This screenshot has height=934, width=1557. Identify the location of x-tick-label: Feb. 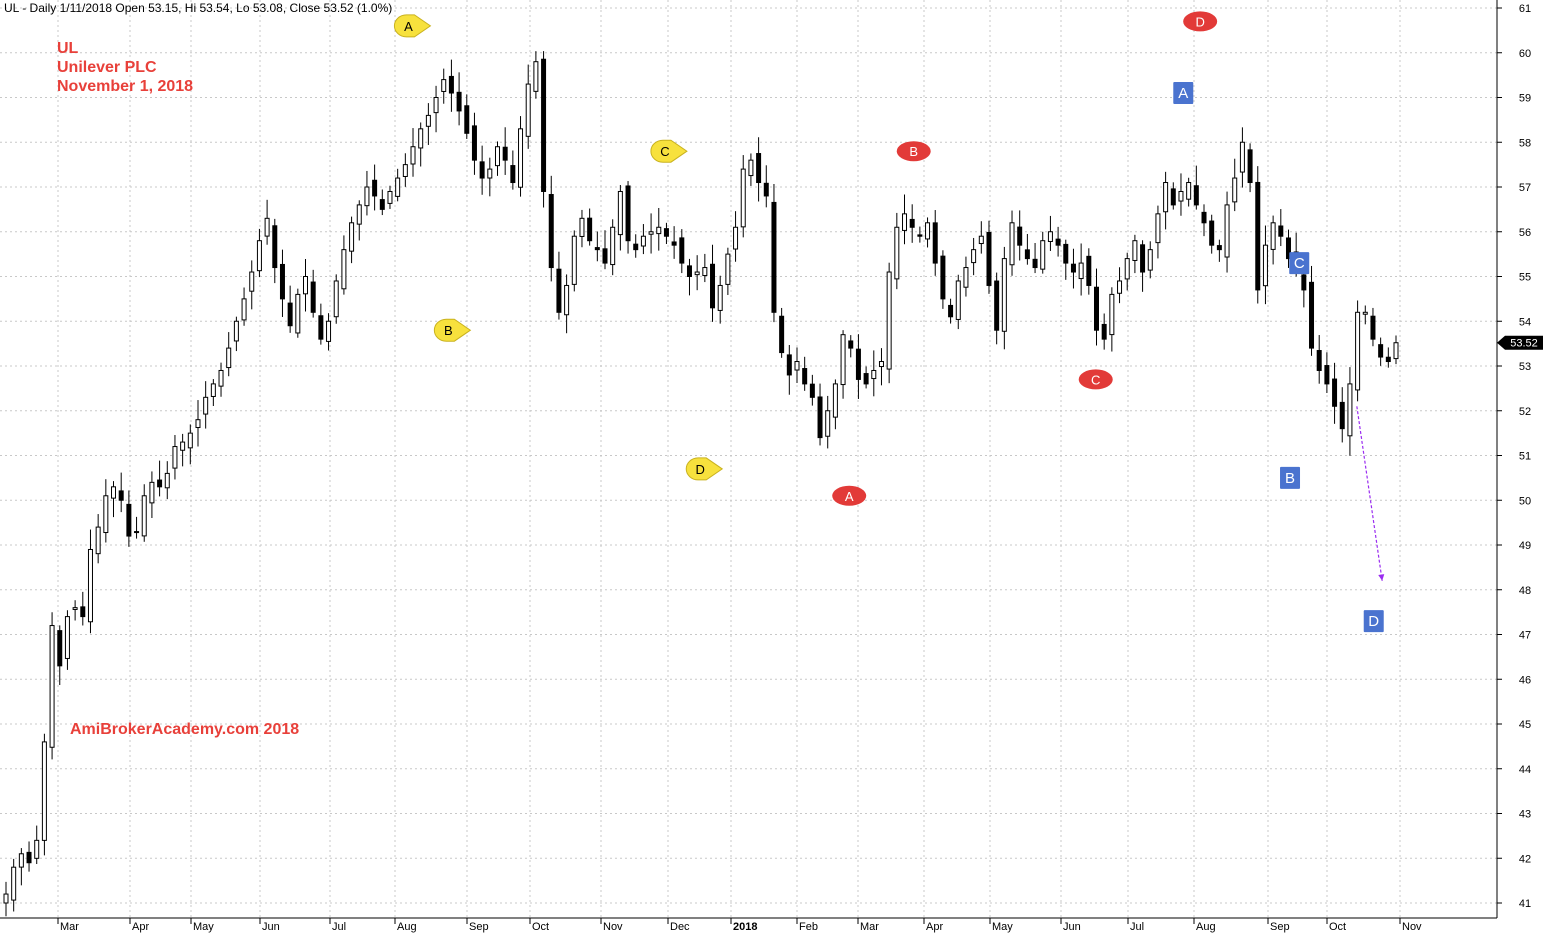
(808, 927).